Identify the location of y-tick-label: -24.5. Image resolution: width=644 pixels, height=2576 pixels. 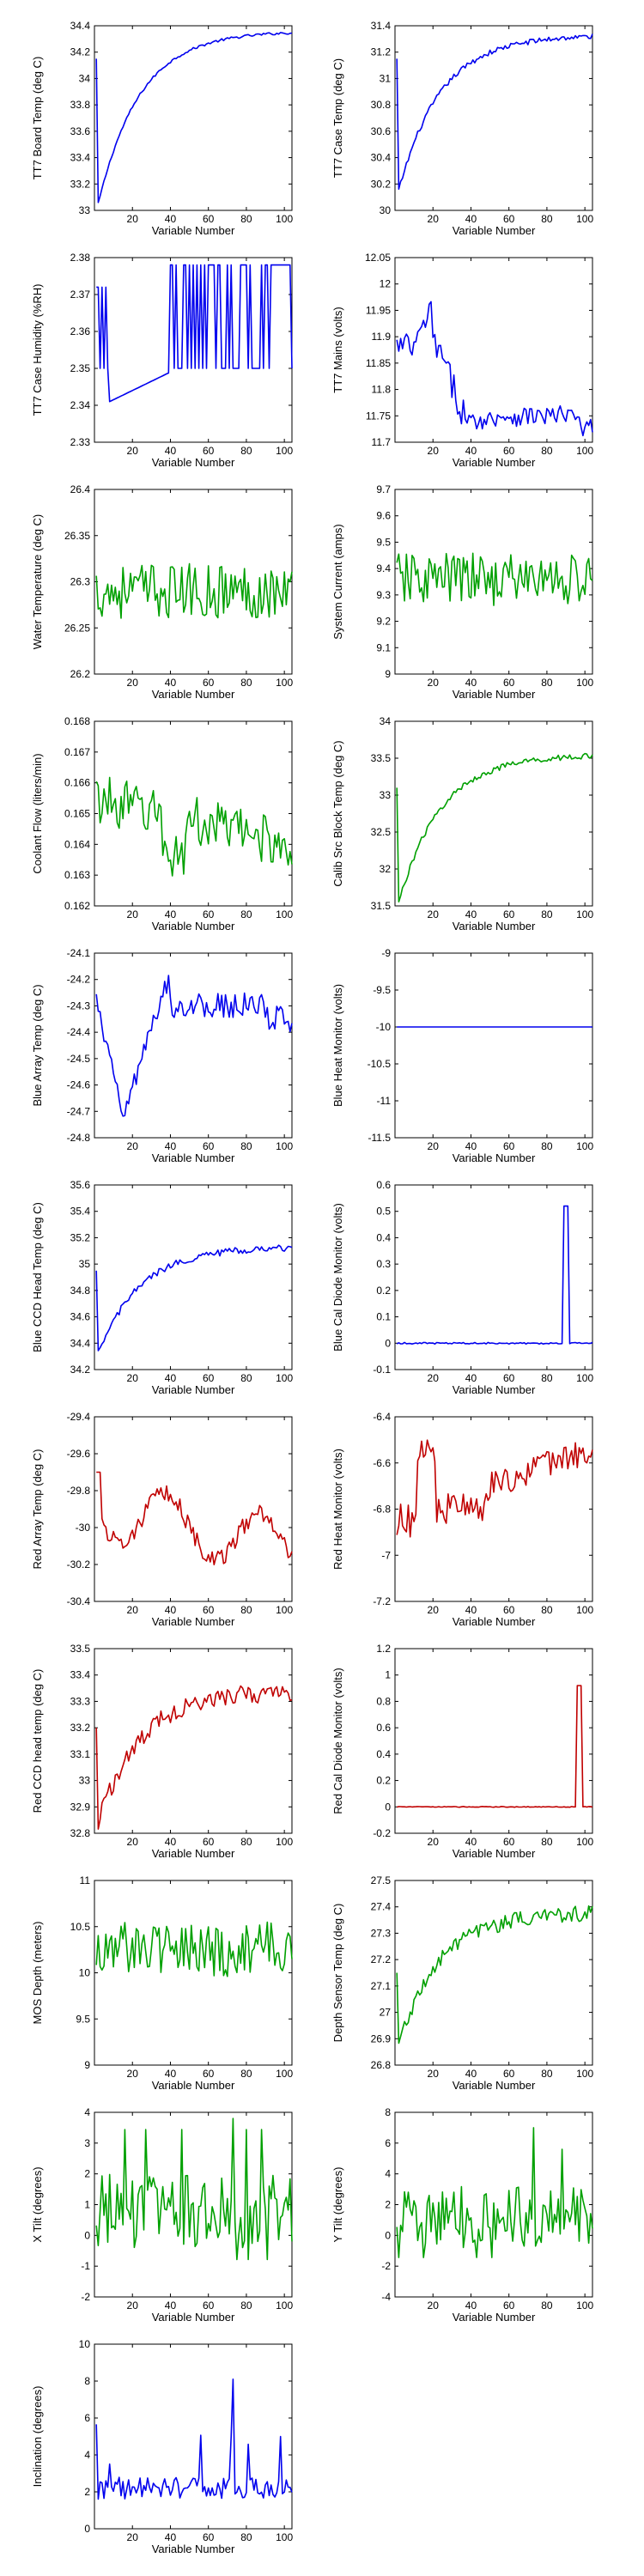
(79, 1059).